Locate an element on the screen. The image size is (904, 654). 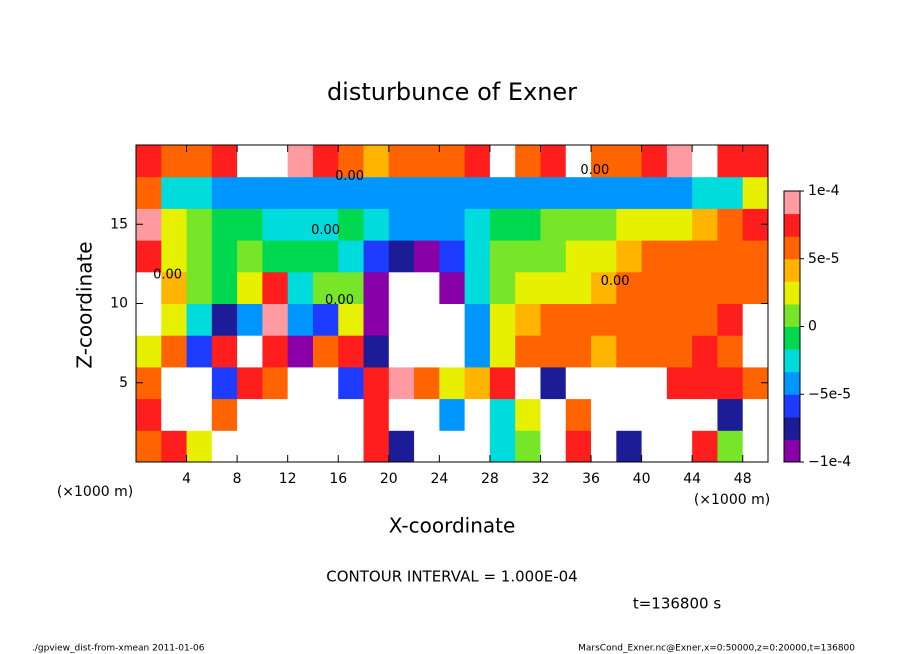
axis-unit: (×1000 m) is located at coordinates (732, 500).